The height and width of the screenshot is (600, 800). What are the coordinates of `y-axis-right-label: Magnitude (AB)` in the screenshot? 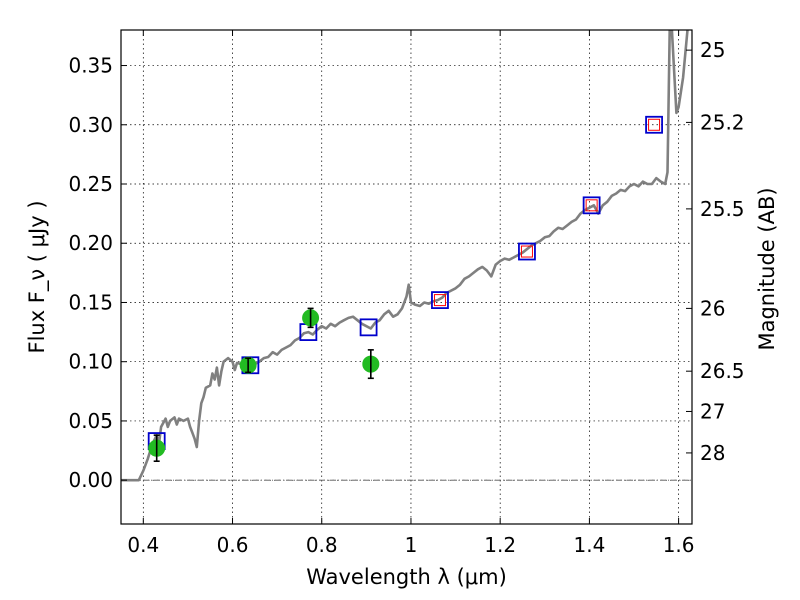 It's located at (767, 268).